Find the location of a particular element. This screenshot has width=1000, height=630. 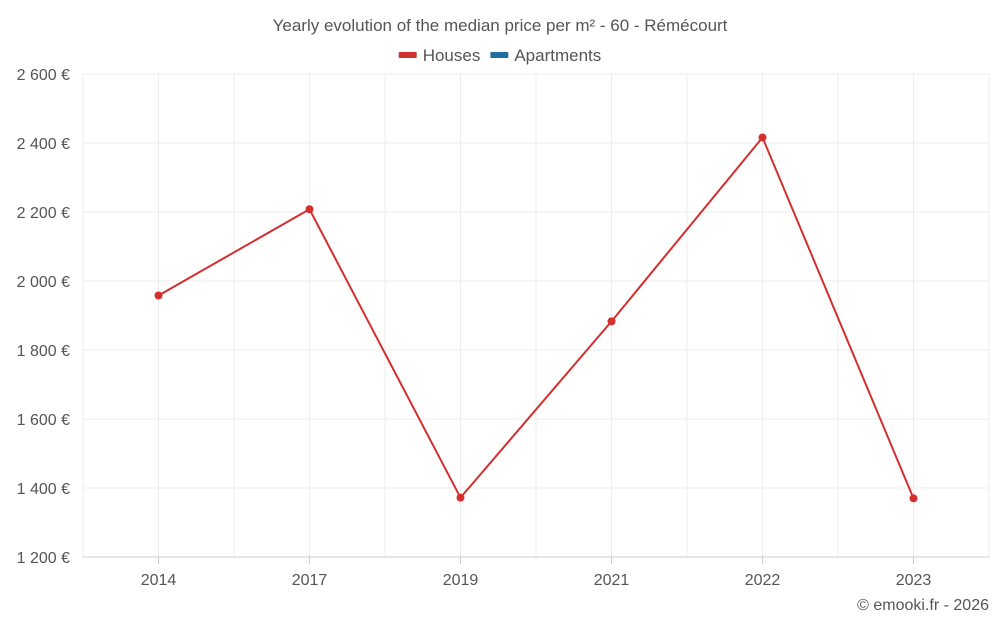

legend-item-houses: Houses is located at coordinates (439, 55).